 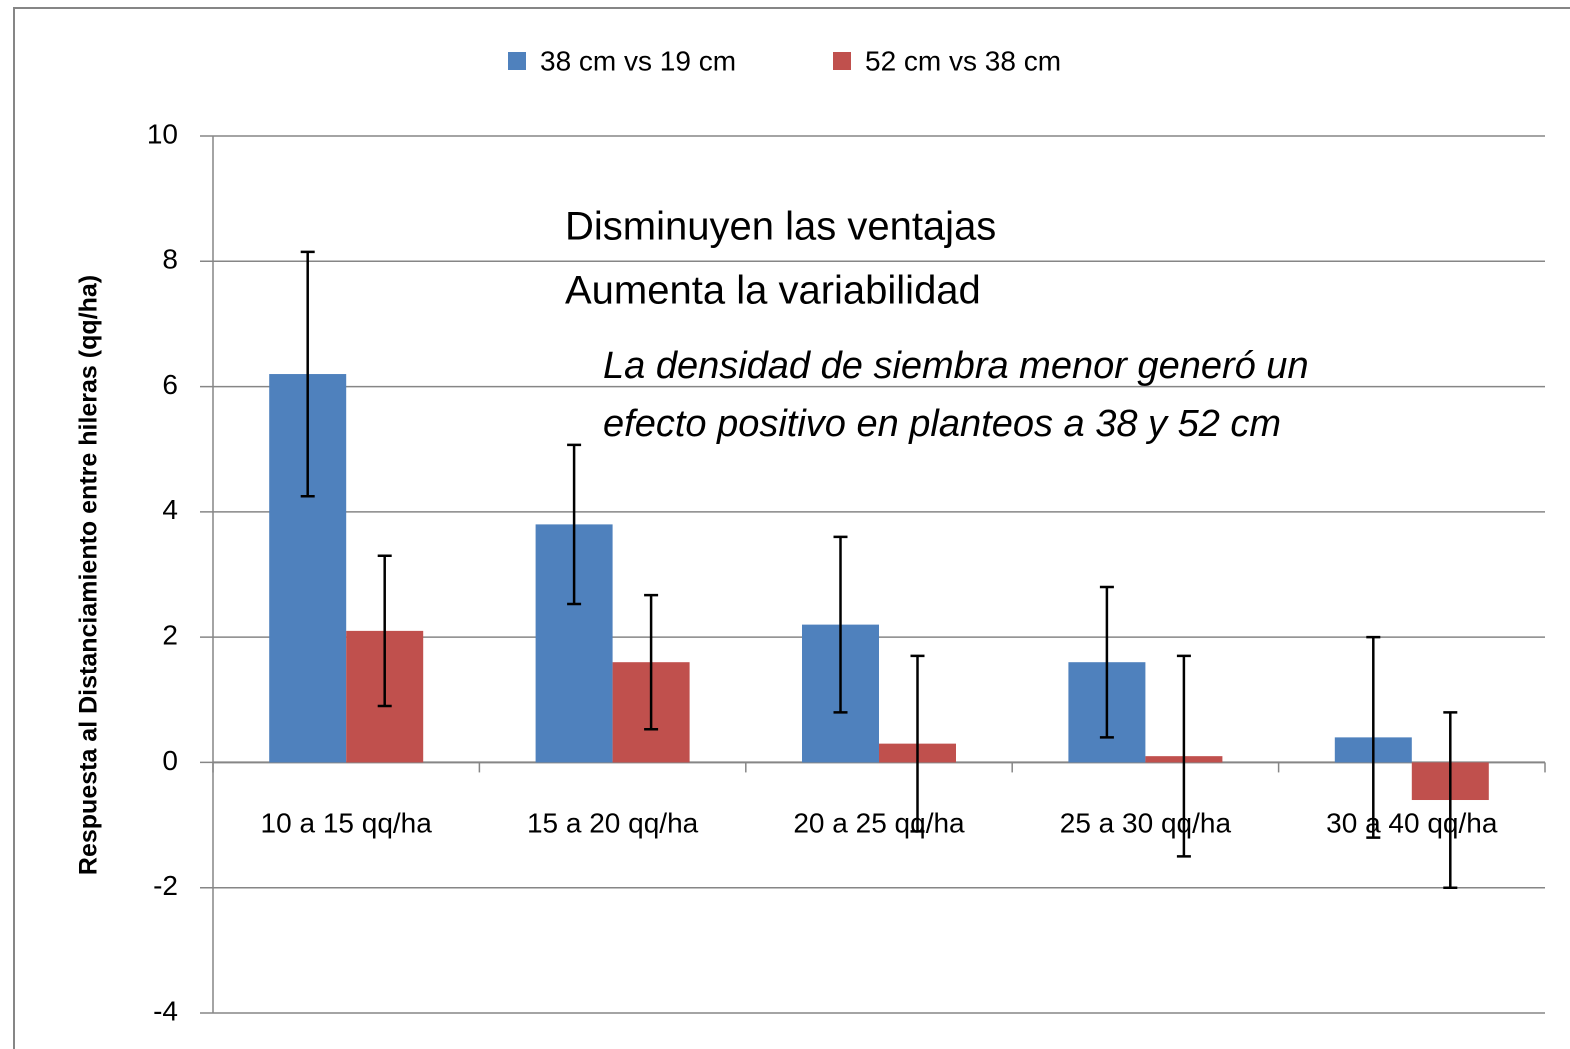 What do you see at coordinates (170, 384) in the screenshot?
I see `y-tick-label: 6` at bounding box center [170, 384].